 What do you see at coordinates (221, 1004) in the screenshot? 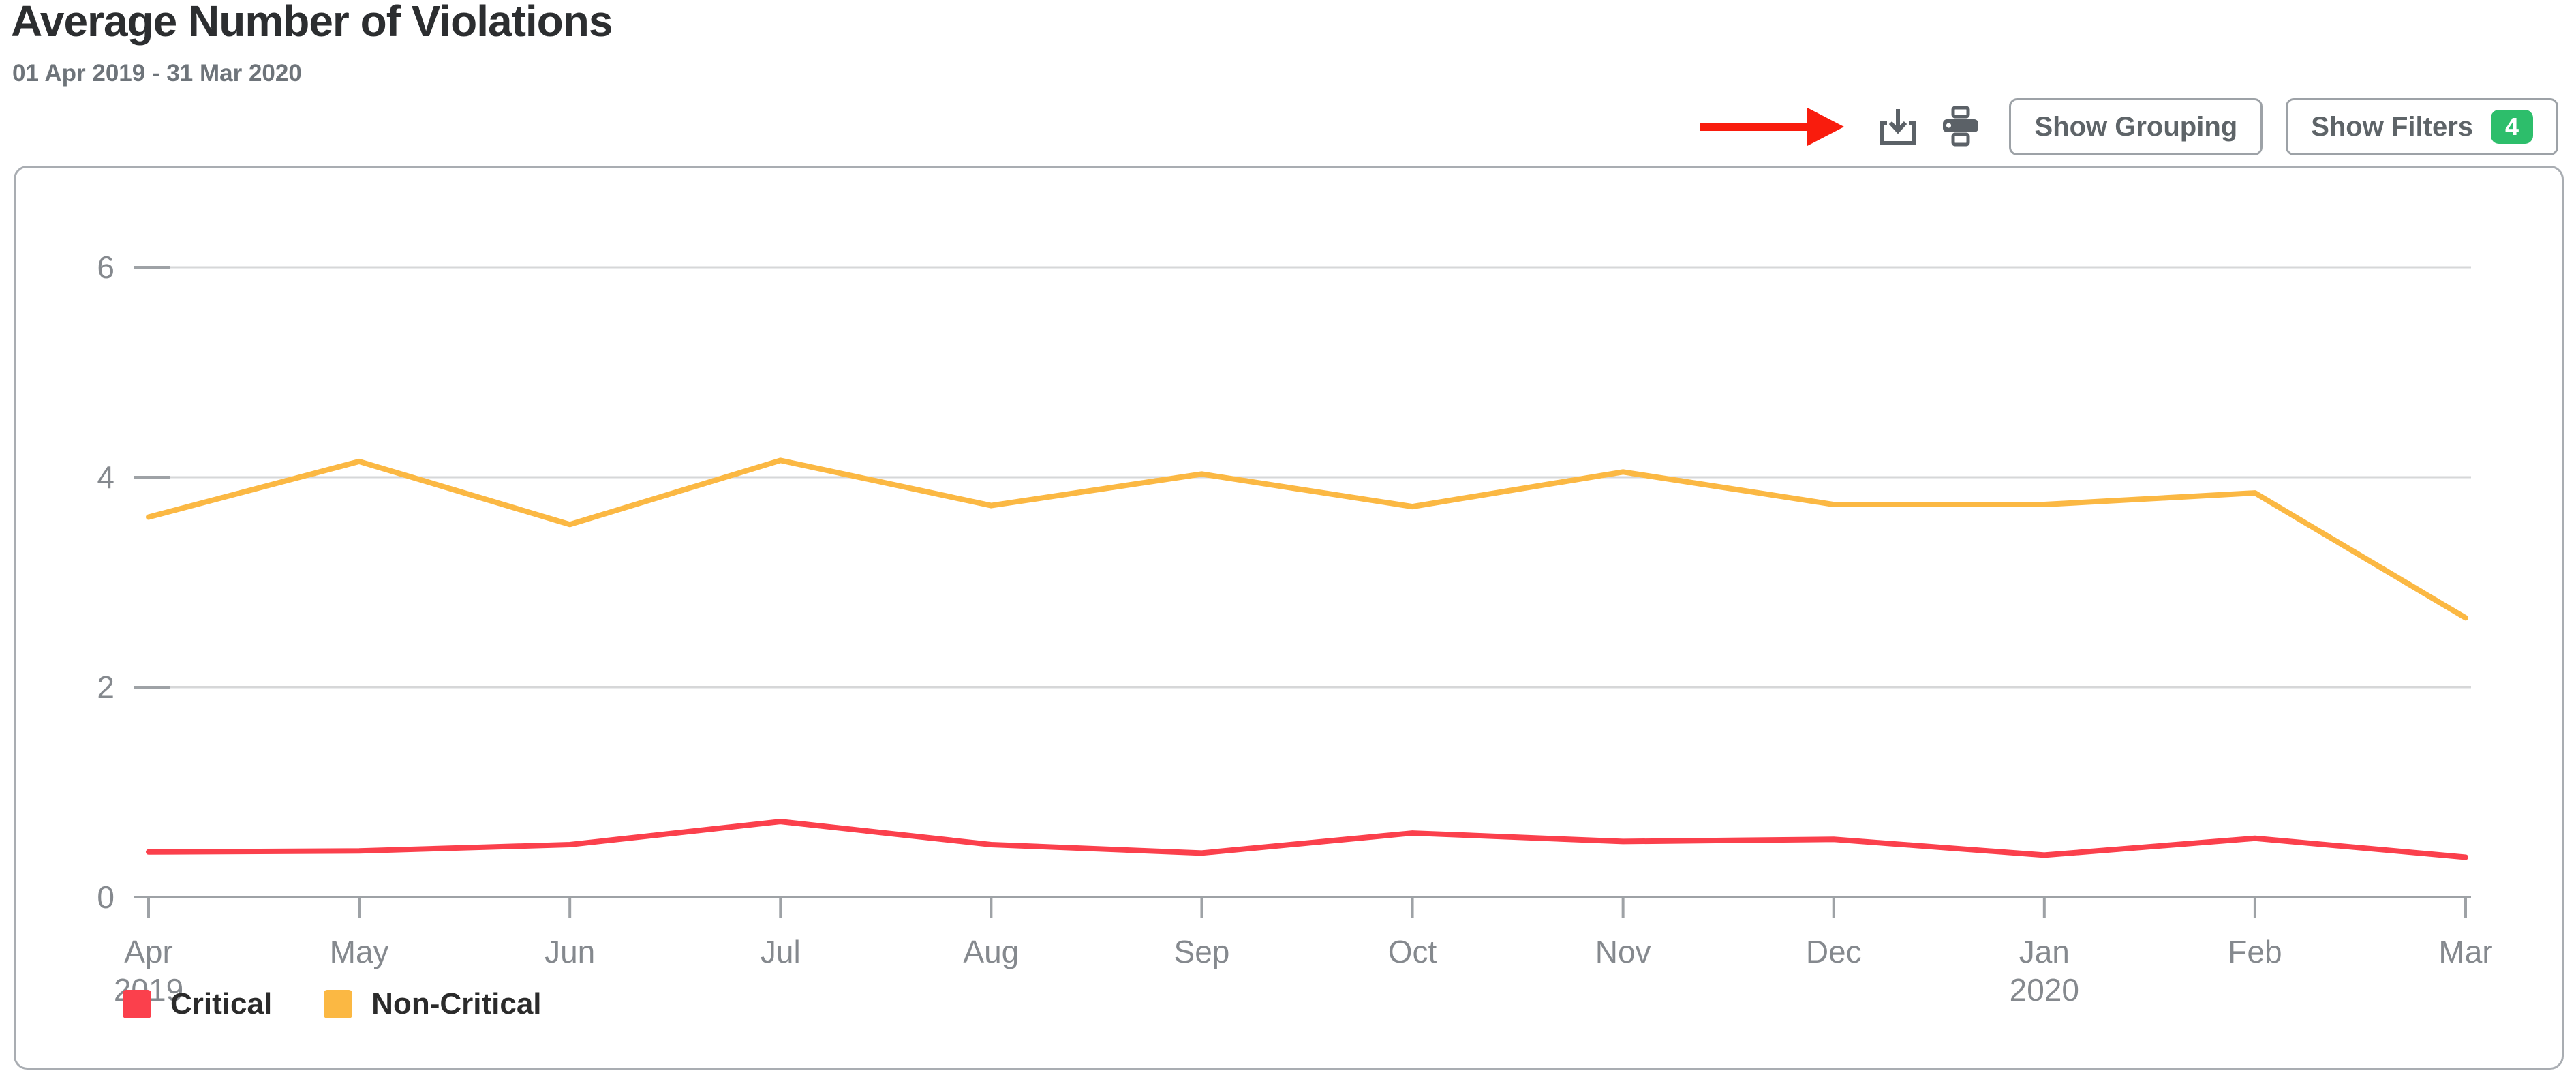
I see `legend-label: Critical` at bounding box center [221, 1004].